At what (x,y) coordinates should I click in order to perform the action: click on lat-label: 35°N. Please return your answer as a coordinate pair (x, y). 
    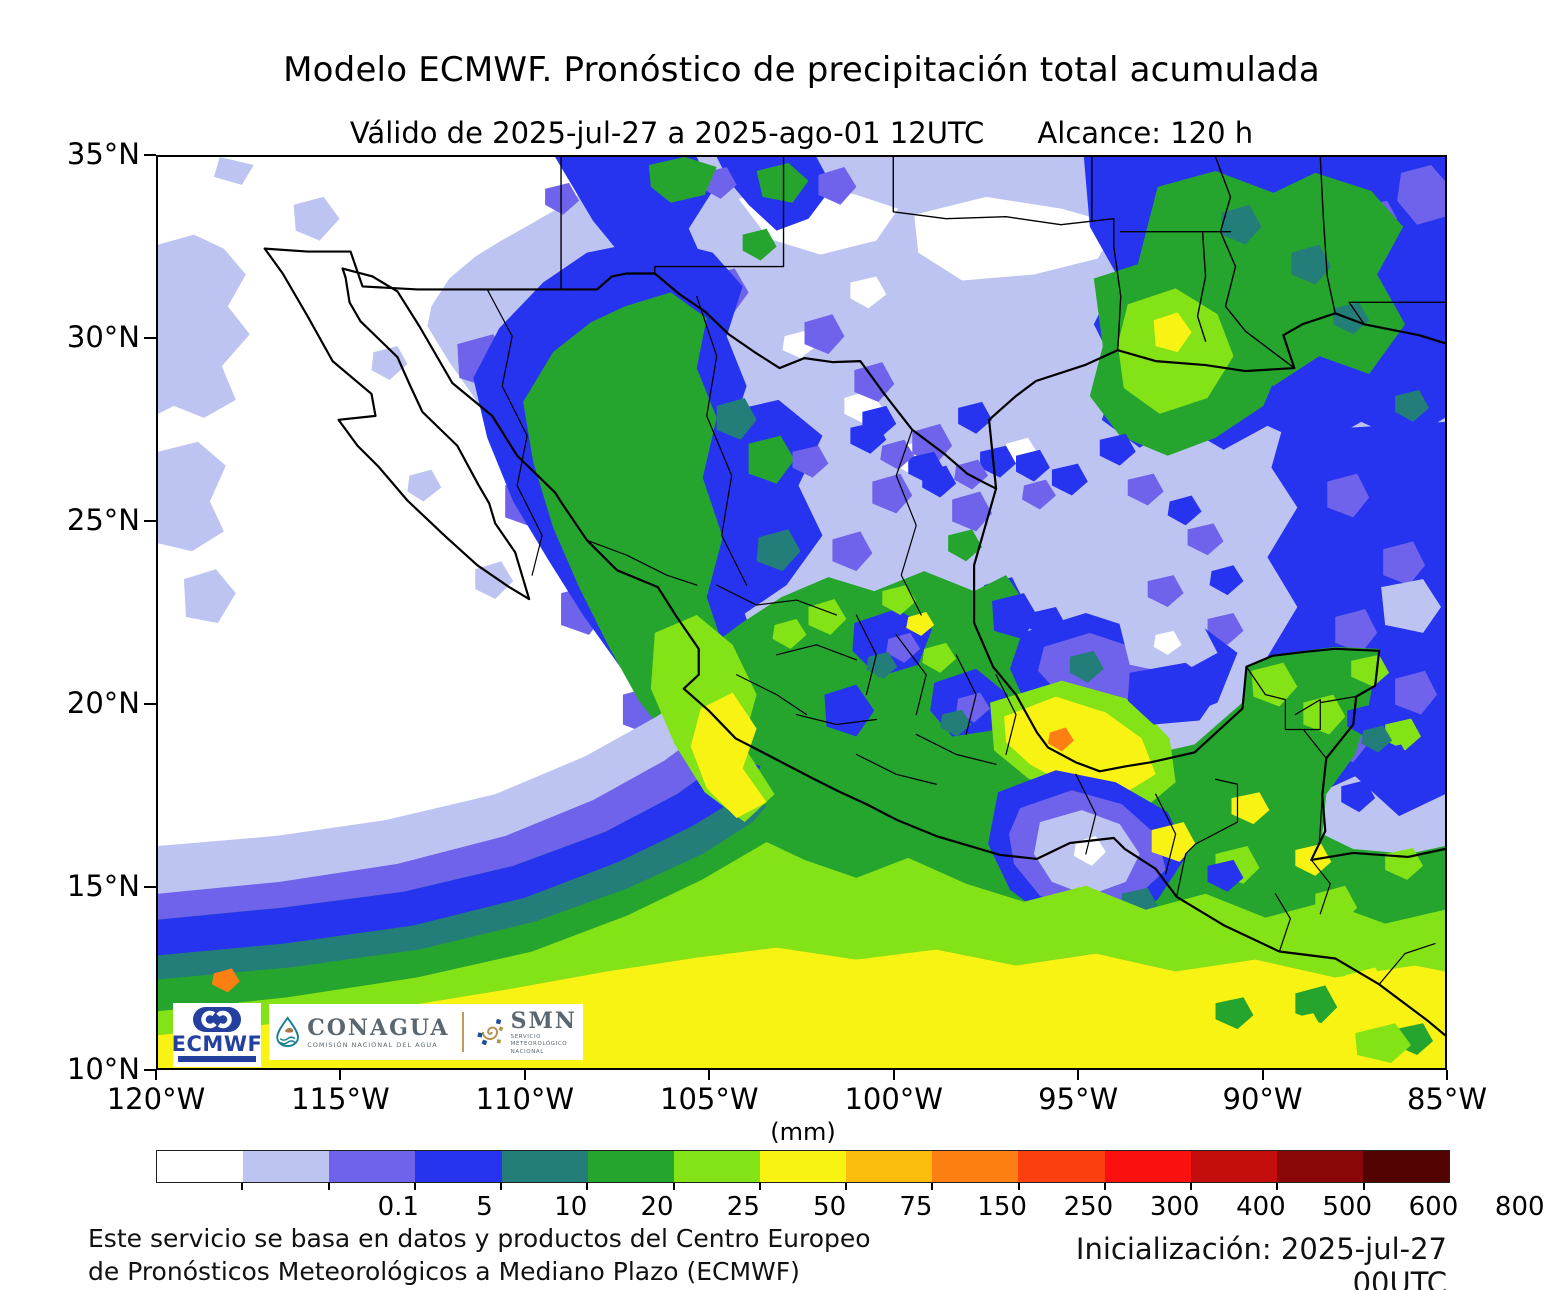
    Looking at the image, I should click on (103, 154).